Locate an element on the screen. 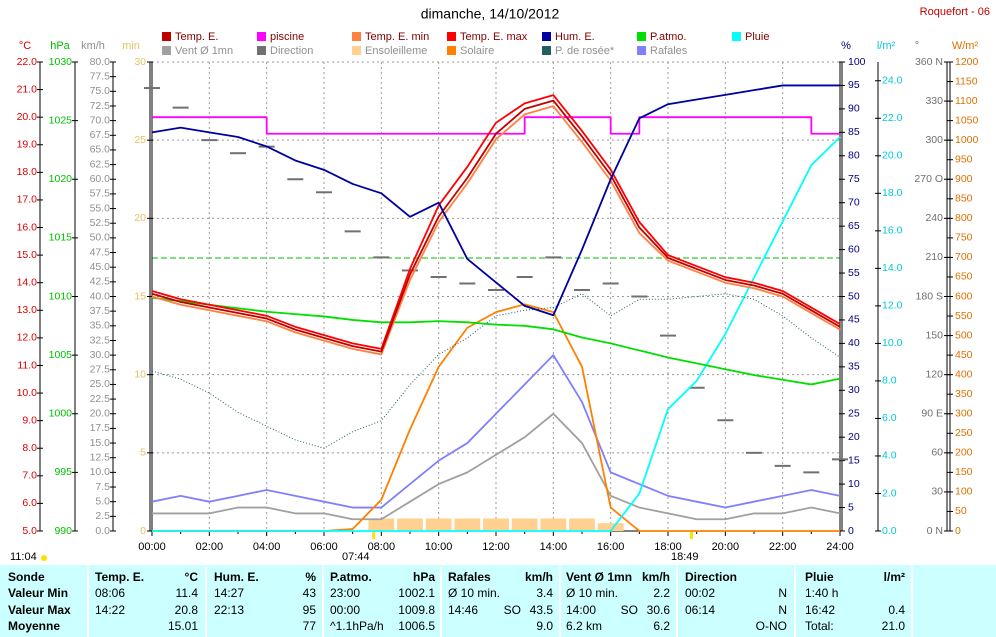 The width and height of the screenshot is (996, 637). tick-label: 10 is located at coordinates (140, 374).